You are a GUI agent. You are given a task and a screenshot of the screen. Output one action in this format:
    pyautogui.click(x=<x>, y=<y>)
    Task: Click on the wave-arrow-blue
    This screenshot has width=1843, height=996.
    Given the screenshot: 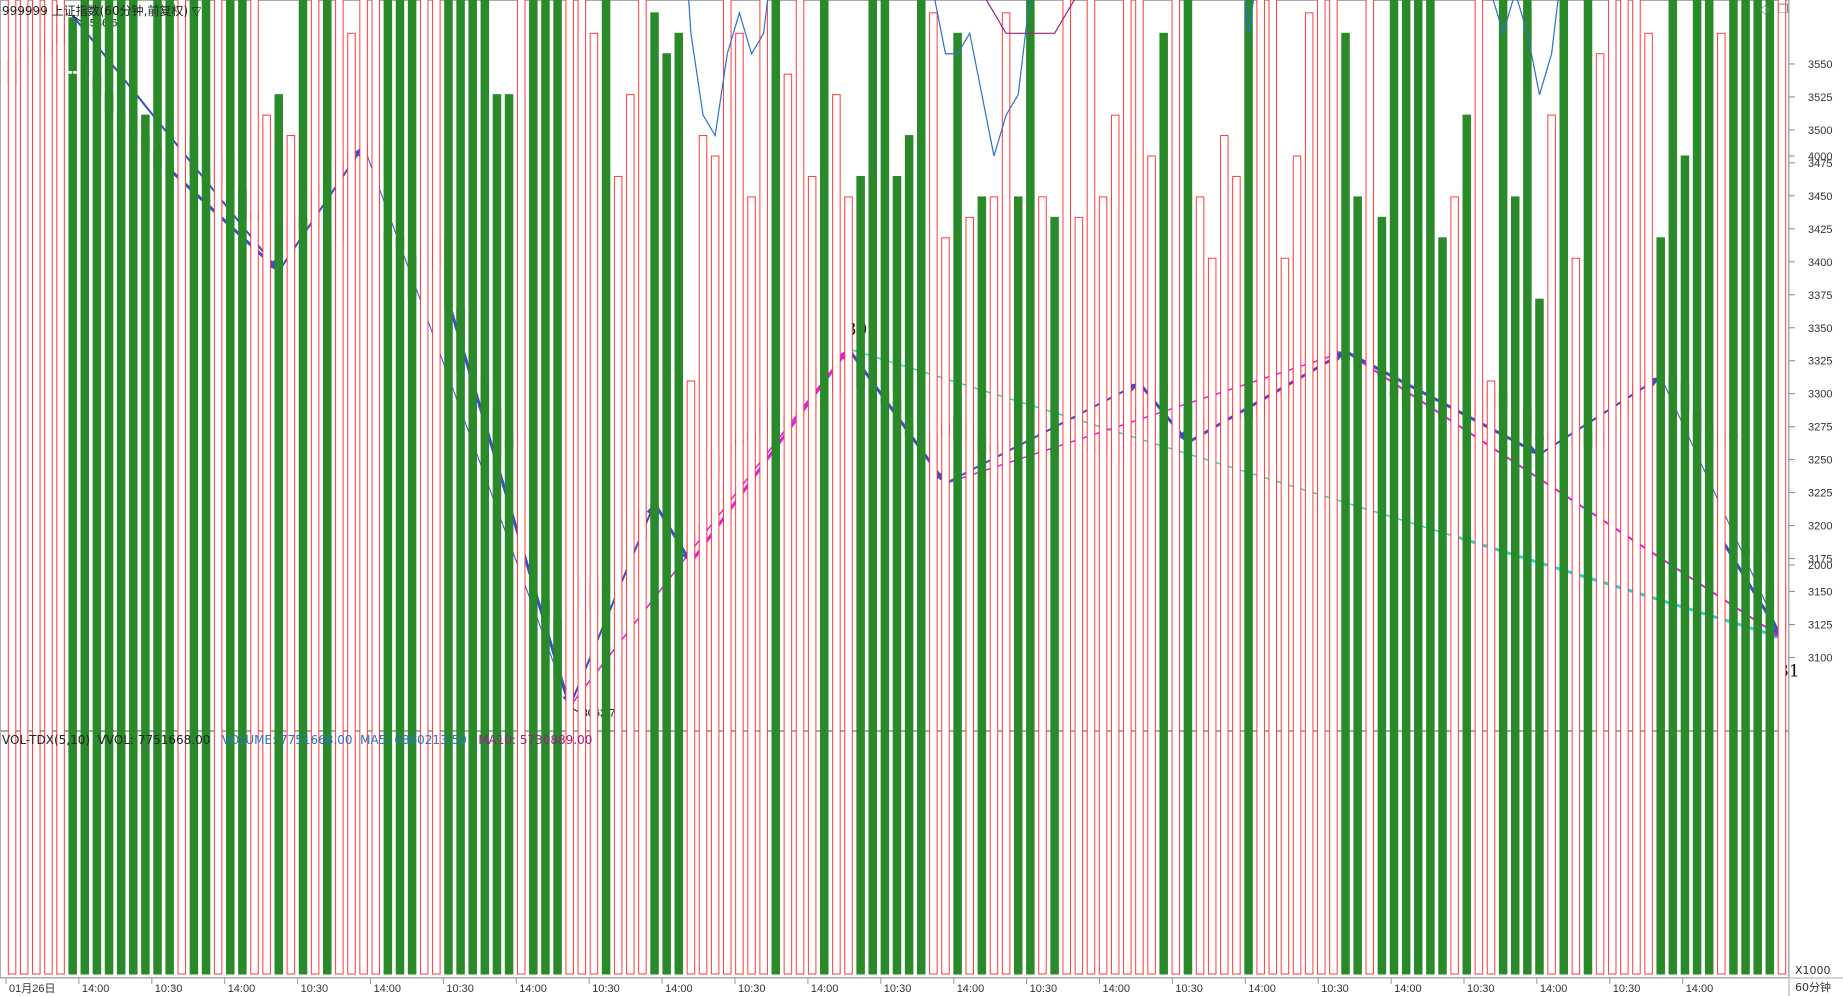 What is the action you would take?
    pyautogui.click(x=224, y=220)
    